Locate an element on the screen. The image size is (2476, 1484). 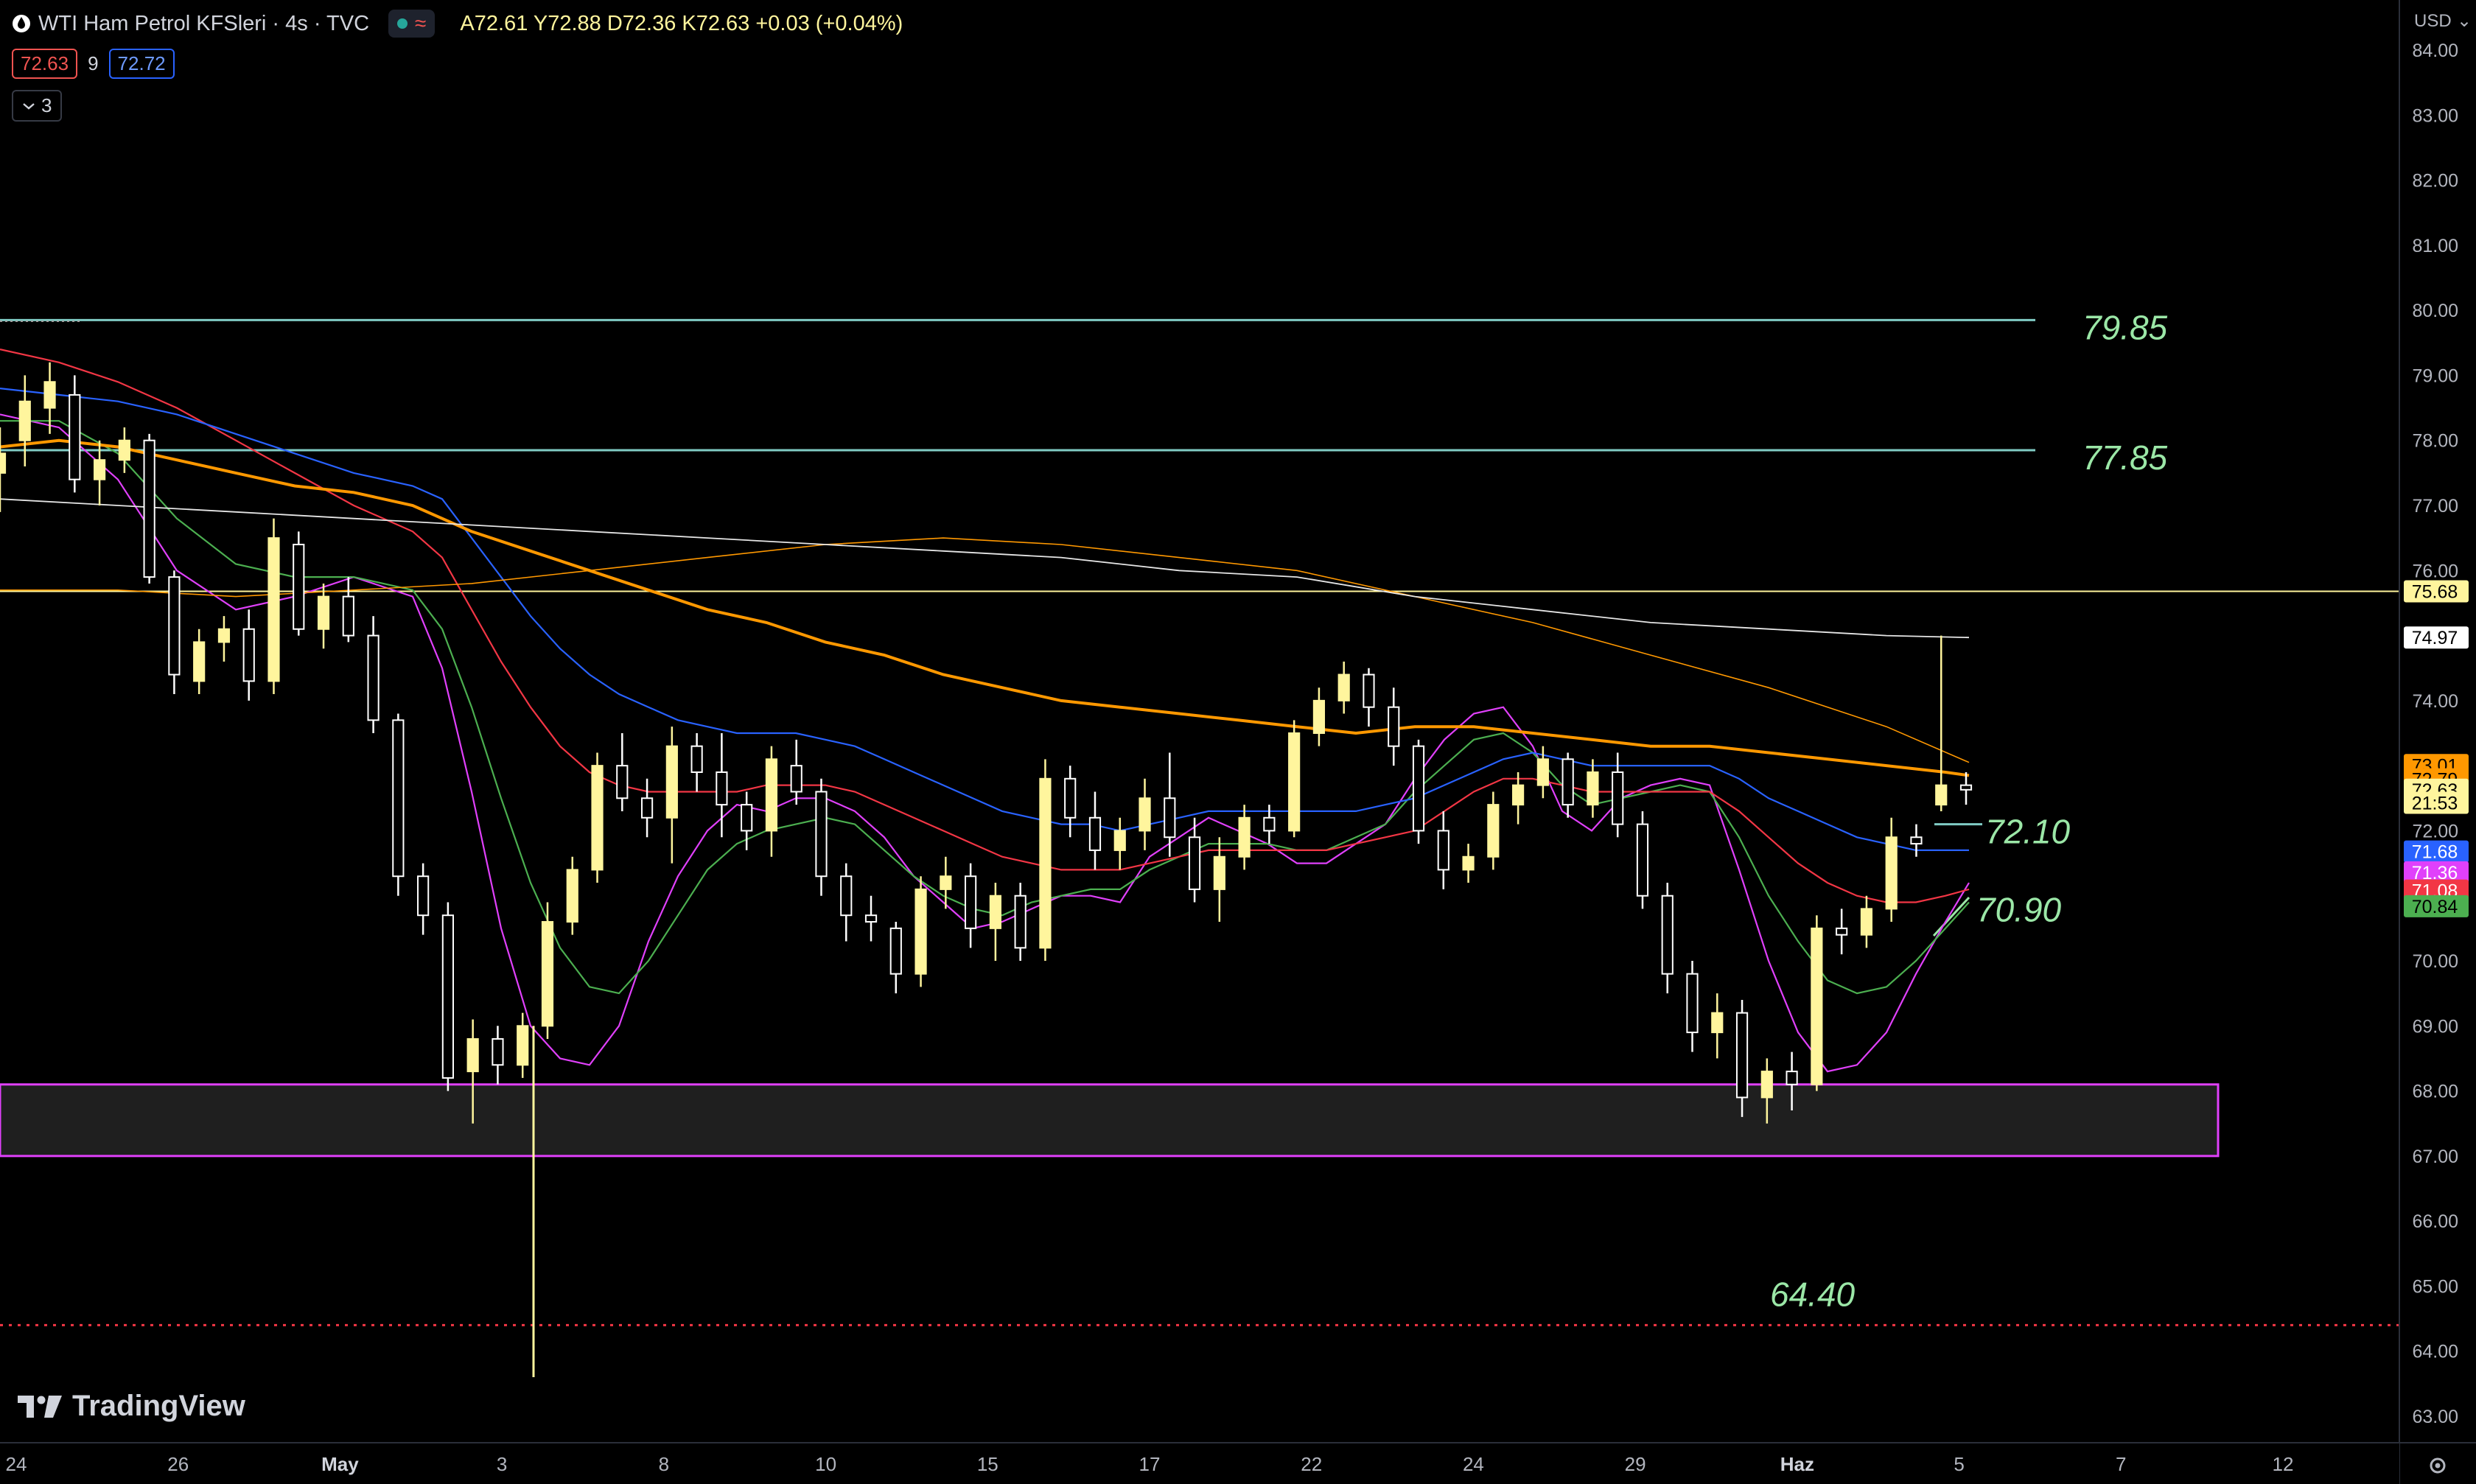
price-axis is located at coordinates (2437, 742).